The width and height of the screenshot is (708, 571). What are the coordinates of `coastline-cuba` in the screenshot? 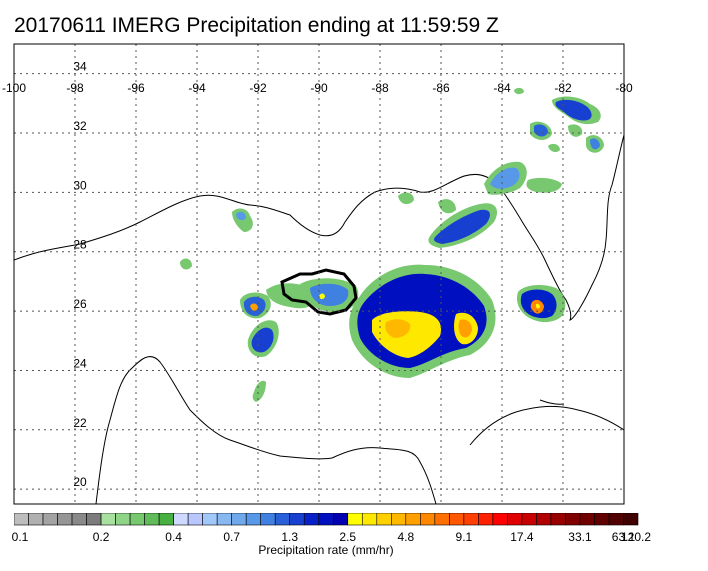 It's located at (546, 425).